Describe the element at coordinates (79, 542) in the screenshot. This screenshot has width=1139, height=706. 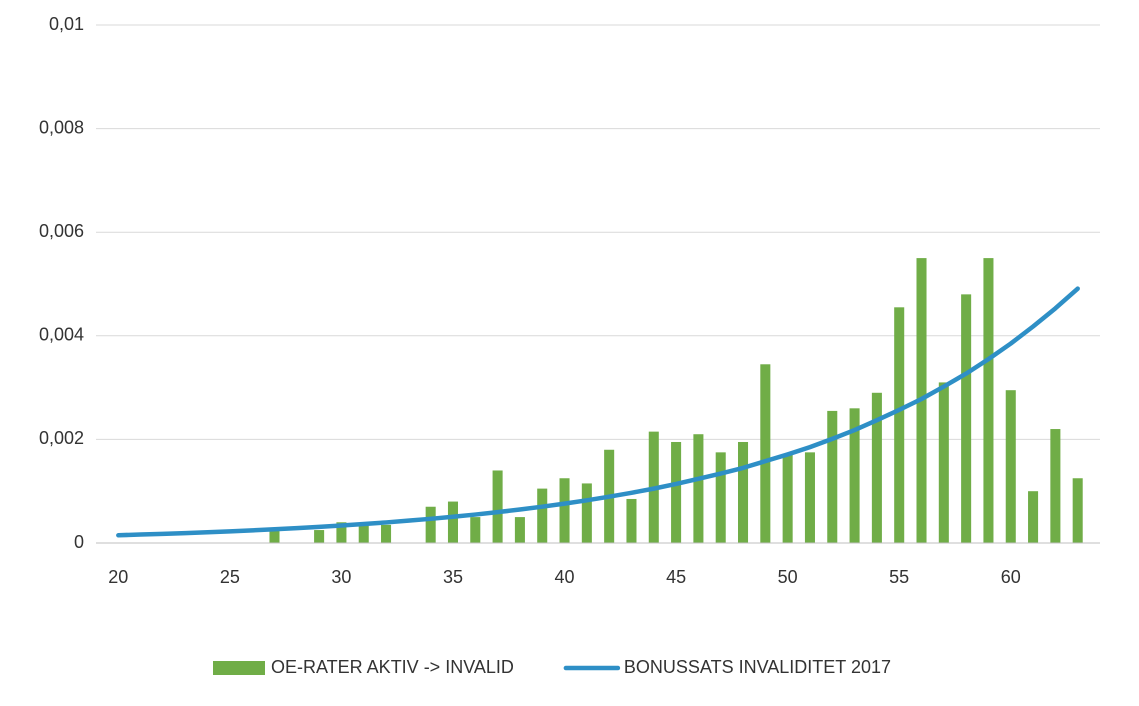
I see `y-tick-label: 0` at that location.